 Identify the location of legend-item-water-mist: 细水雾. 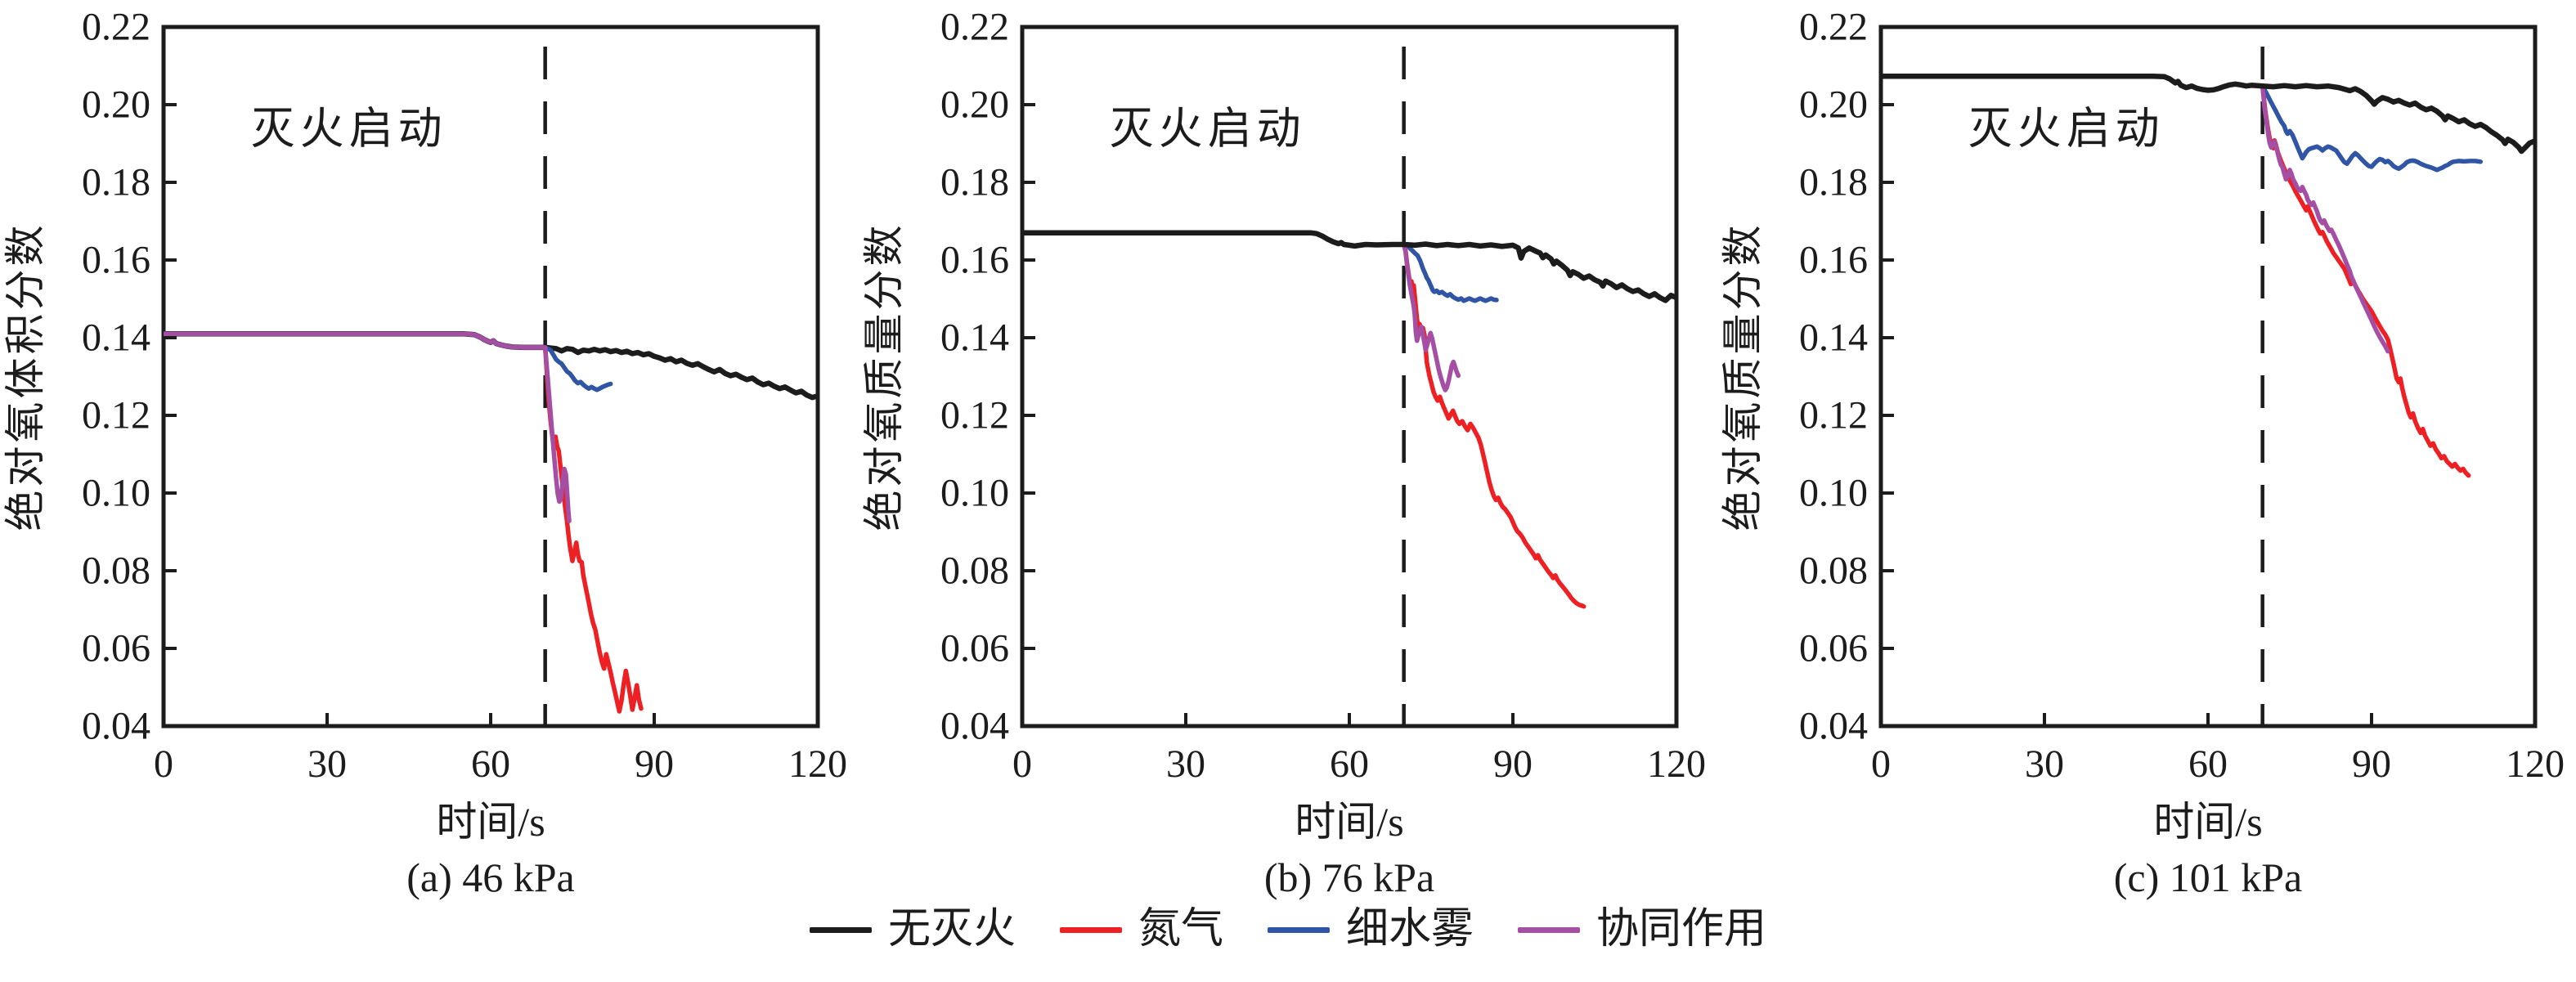
(1371, 929).